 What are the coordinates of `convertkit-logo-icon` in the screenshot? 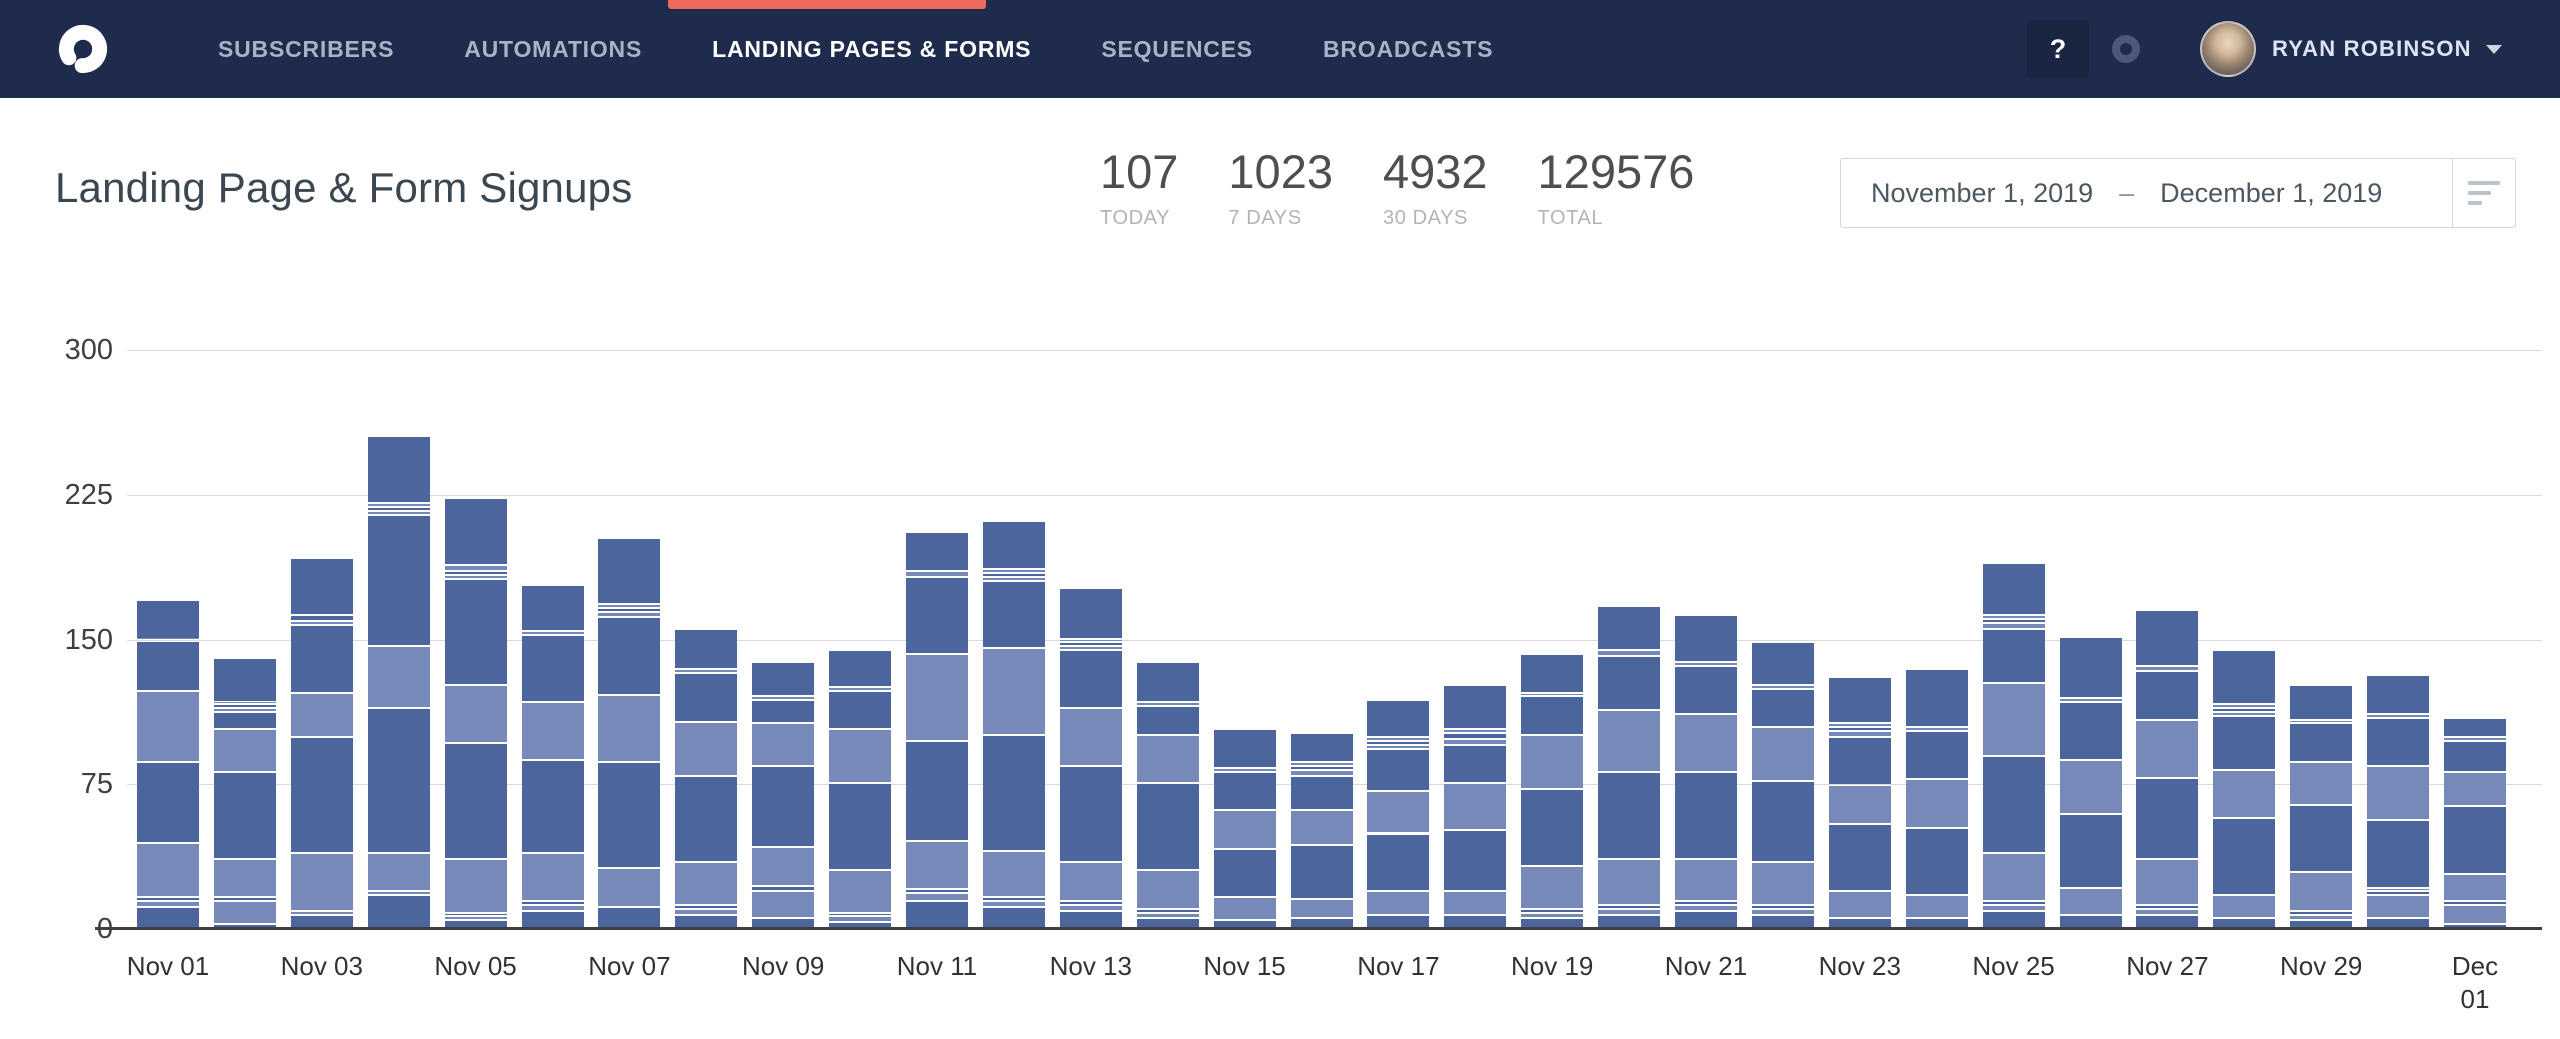 It's located at (83, 49).